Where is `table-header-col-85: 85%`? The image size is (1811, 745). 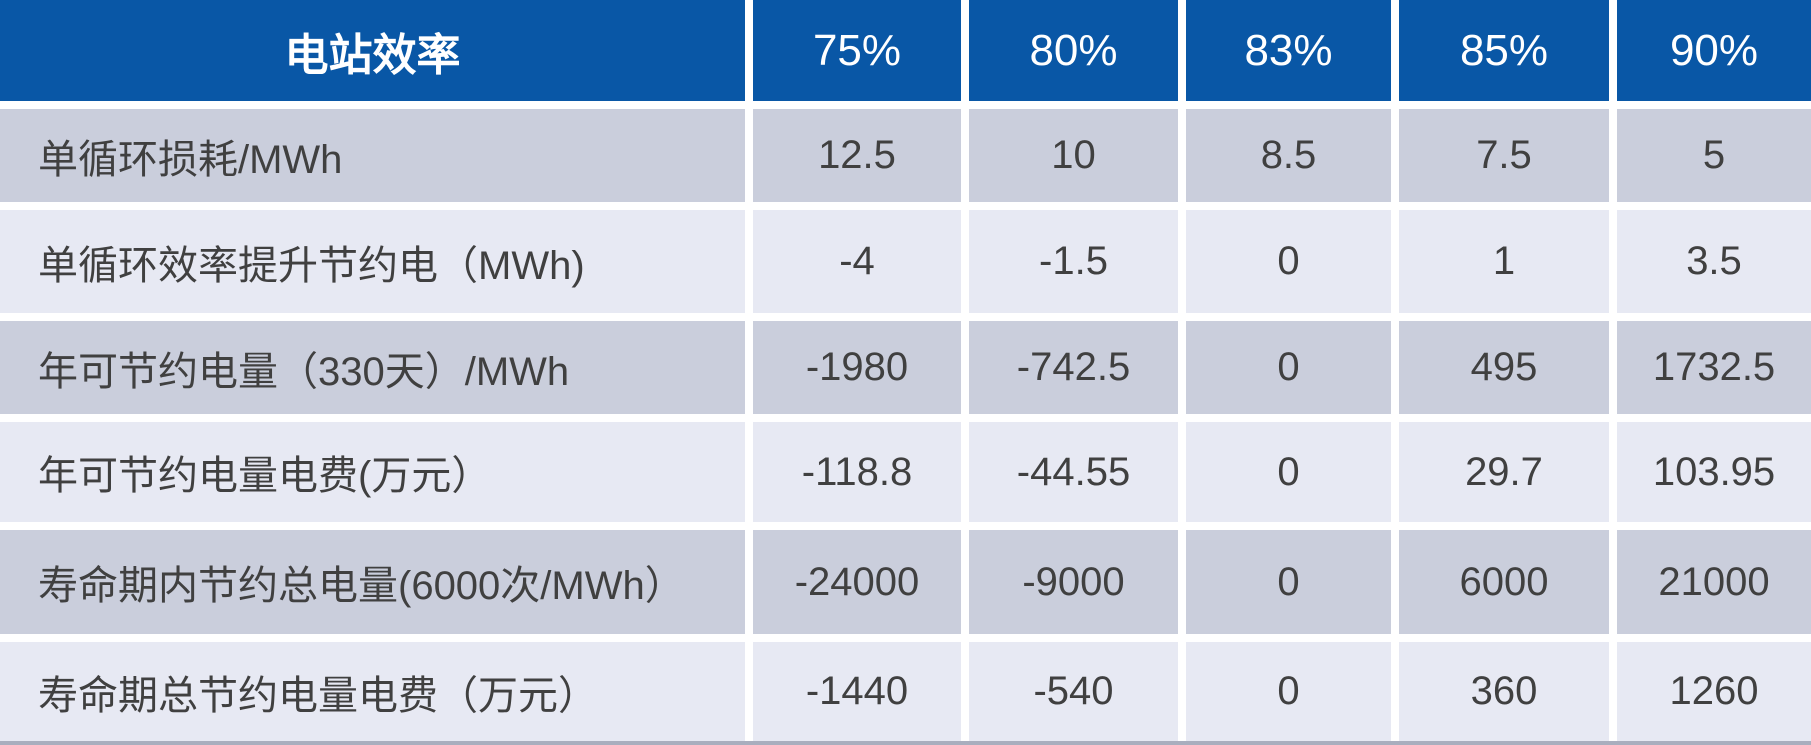 table-header-col-85: 85% is located at coordinates (1504, 50).